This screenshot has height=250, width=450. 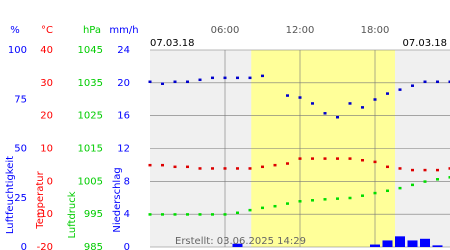 What do you see at coordinates (90, 83) in the screenshot?
I see `y-tick-label: 1035` at bounding box center [90, 83].